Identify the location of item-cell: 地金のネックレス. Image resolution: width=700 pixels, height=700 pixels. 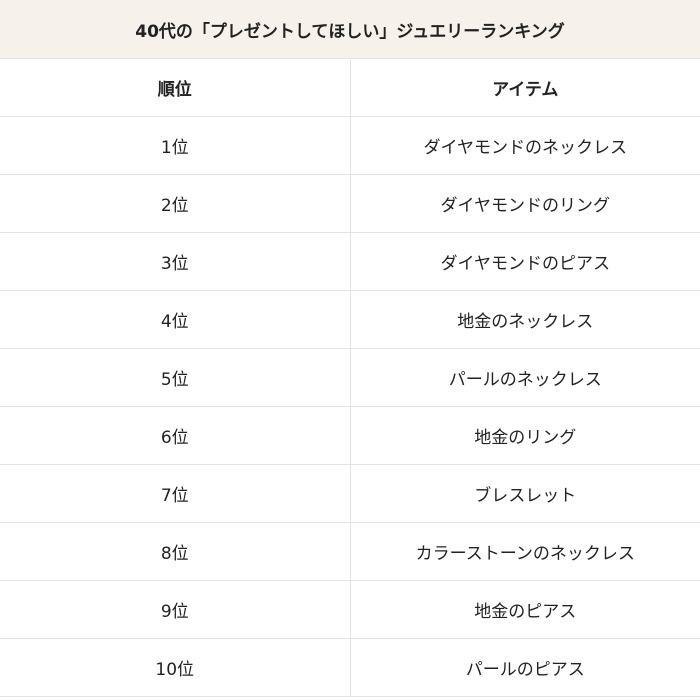
(525, 319).